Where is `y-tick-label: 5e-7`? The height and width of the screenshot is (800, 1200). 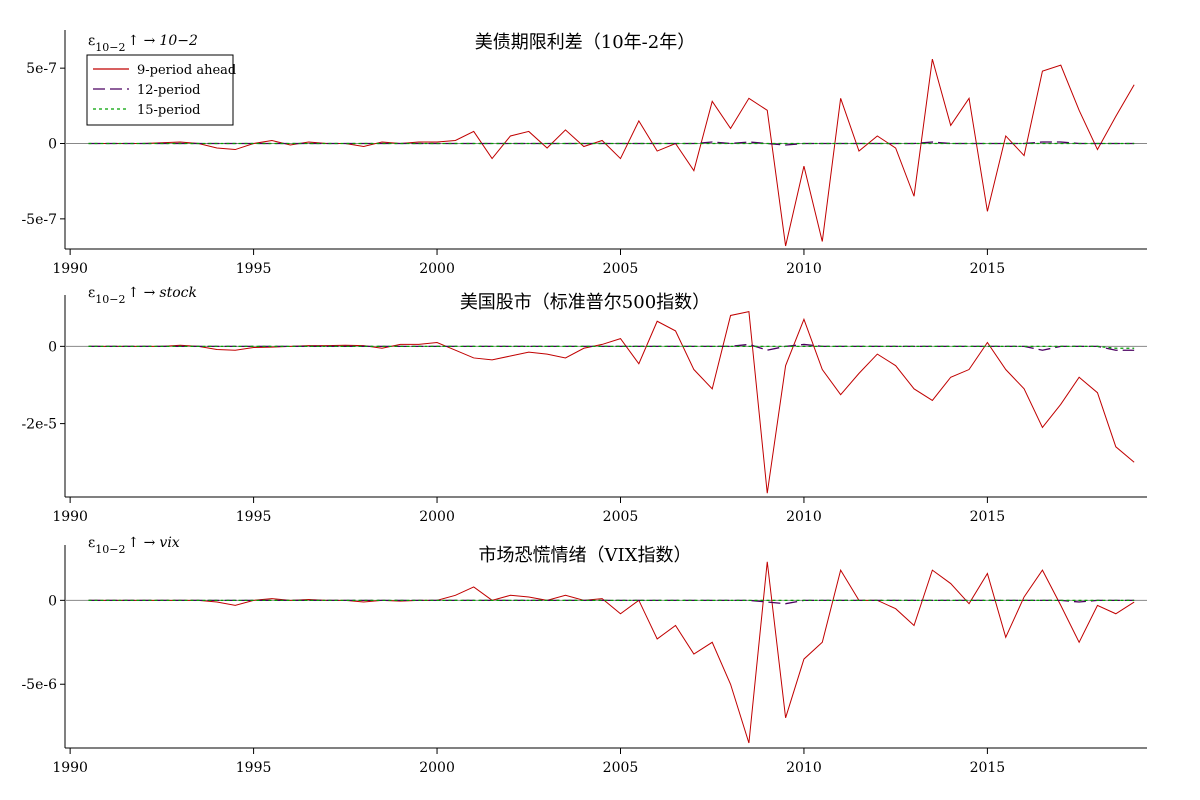
y-tick-label: 5e-7 is located at coordinates (41, 69).